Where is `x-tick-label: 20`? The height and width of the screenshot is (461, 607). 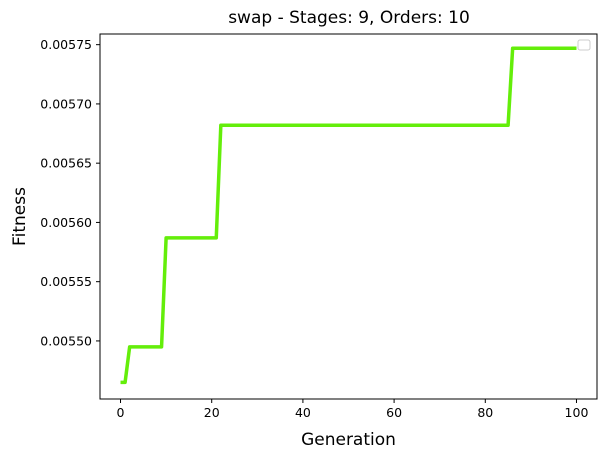 x-tick-label: 20 is located at coordinates (212, 412).